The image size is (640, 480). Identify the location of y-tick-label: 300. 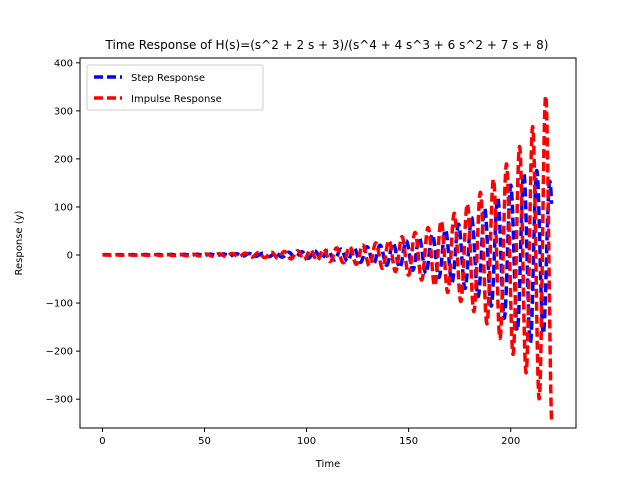
(63, 111).